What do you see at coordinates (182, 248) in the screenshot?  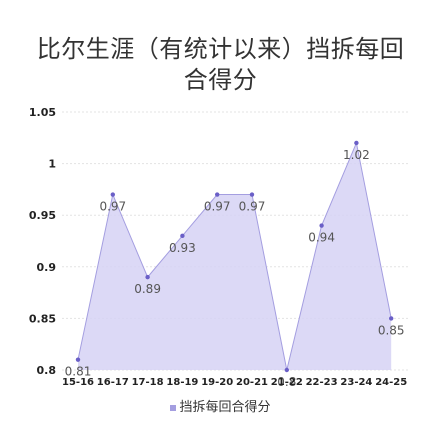 I see `data-label: 0.93` at bounding box center [182, 248].